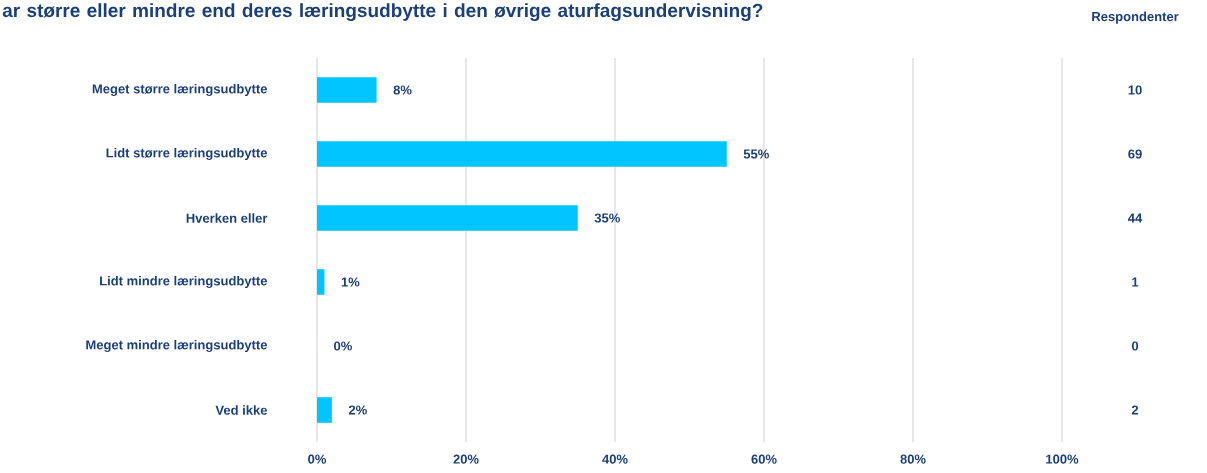 Image resolution: width=1207 pixels, height=473 pixels. Describe the element at coordinates (241, 410) in the screenshot. I see `y-tick-label: Ved ikke` at that location.